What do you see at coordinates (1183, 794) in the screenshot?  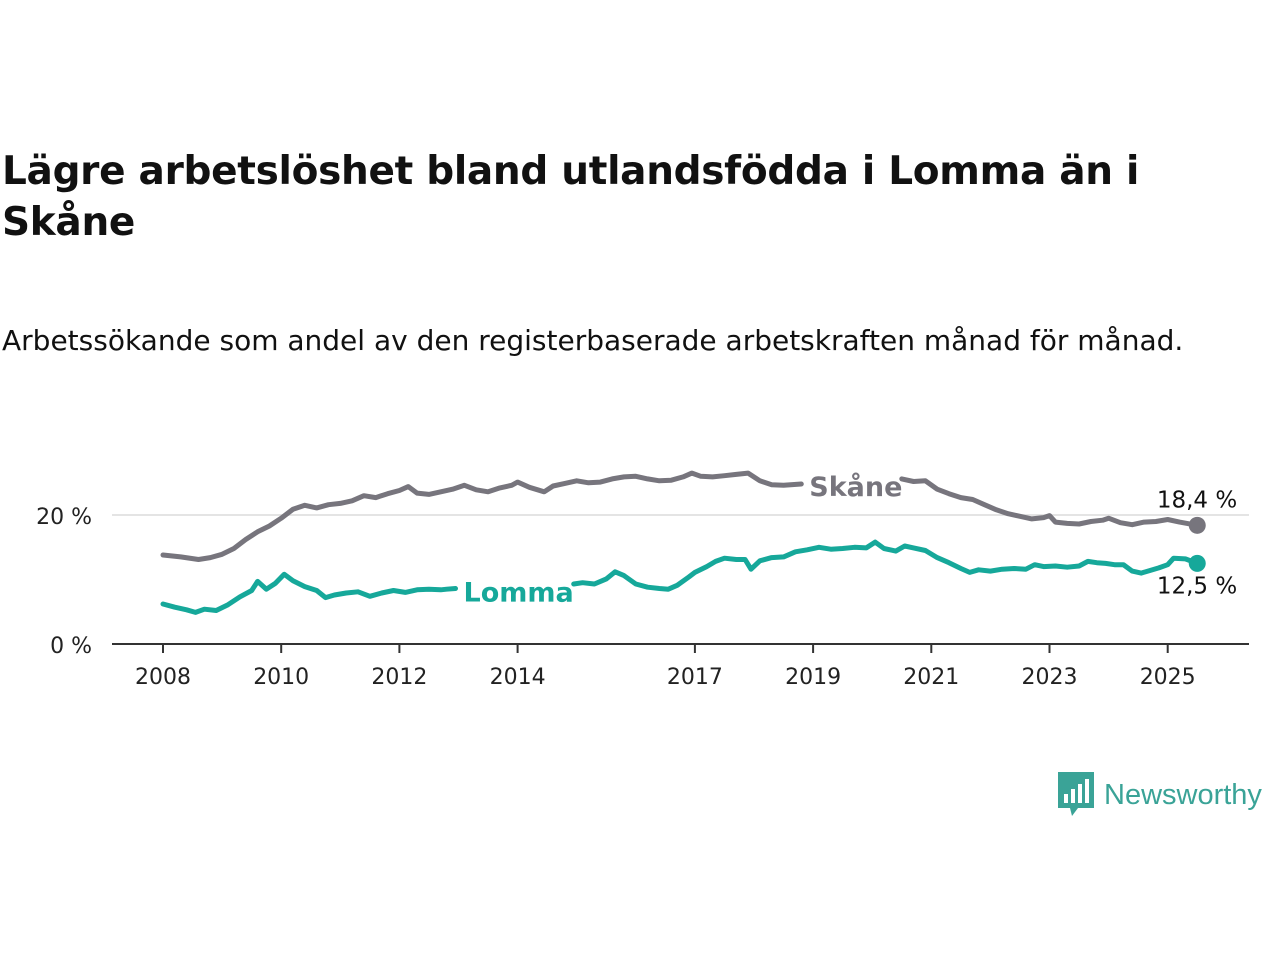 I see `newsworthy-logo-text: Newsworthy` at bounding box center [1183, 794].